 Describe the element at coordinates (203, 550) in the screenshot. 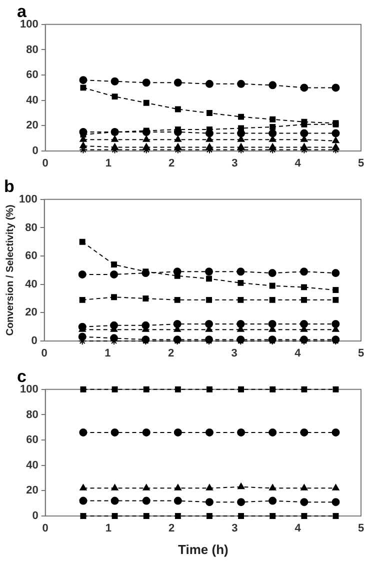

I see `x-axis-title: Time (h)` at that location.